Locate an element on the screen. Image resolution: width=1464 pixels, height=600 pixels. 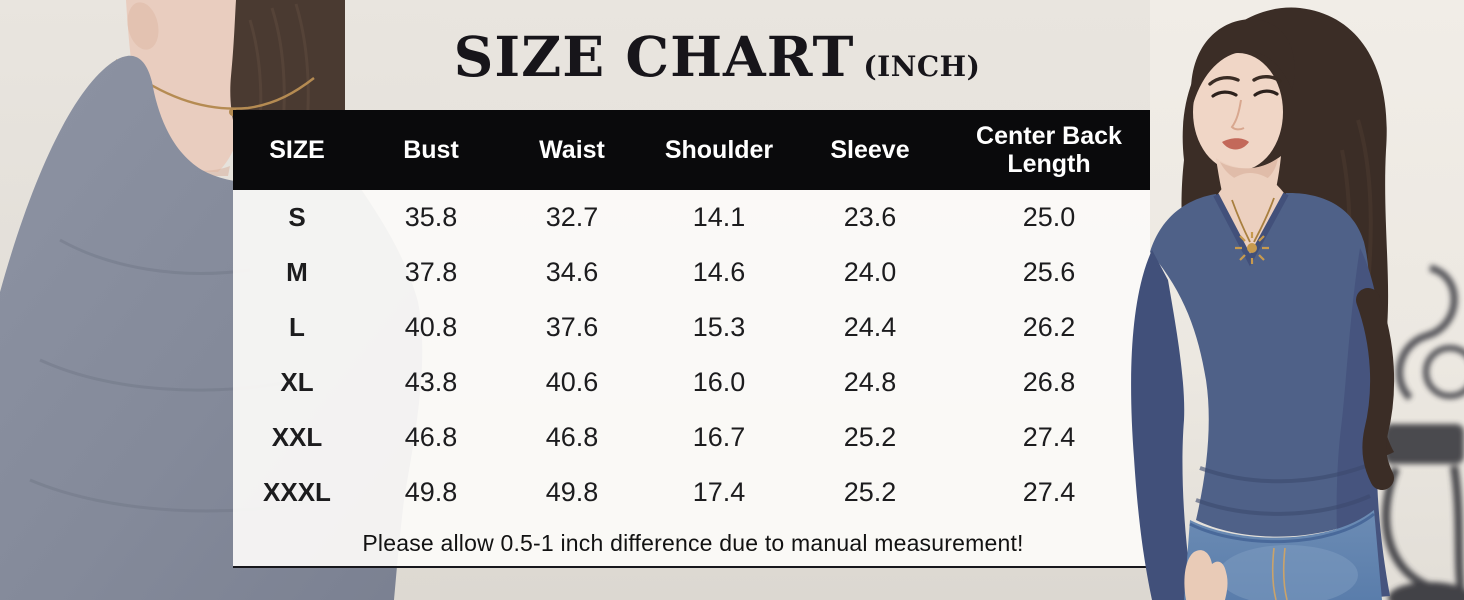
table-row: S 35.8 32.7 14.1 23.6 25.0 is located at coordinates (693, 217).